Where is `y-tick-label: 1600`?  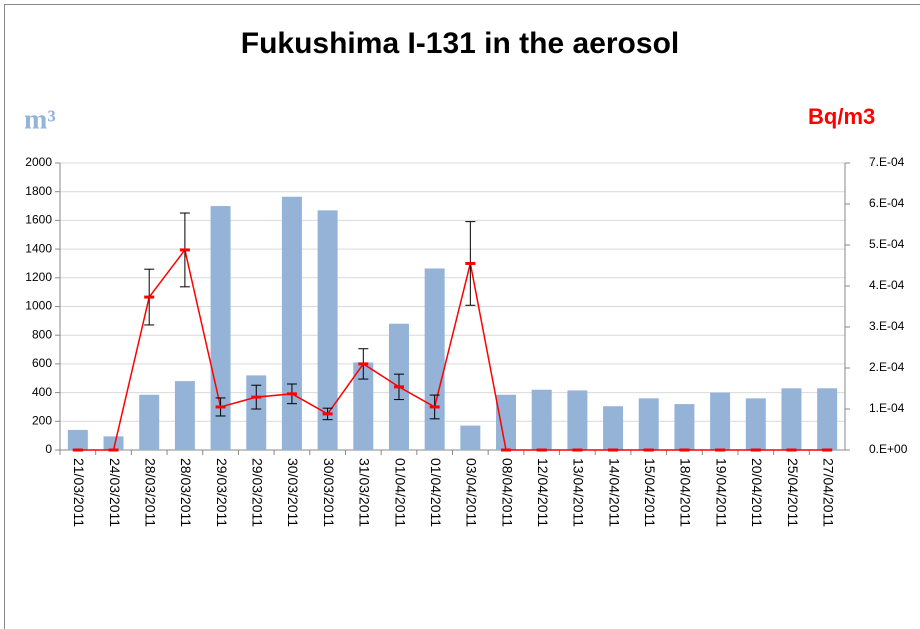
y-tick-label: 1600 is located at coordinates (38, 220).